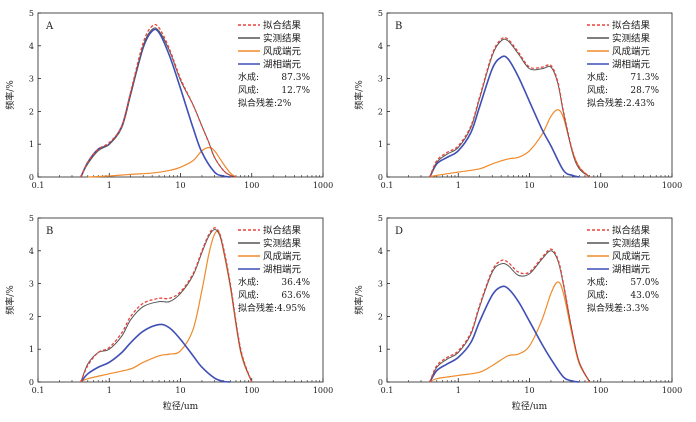  I want to click on stat-value: 63.6%, so click(295, 296).